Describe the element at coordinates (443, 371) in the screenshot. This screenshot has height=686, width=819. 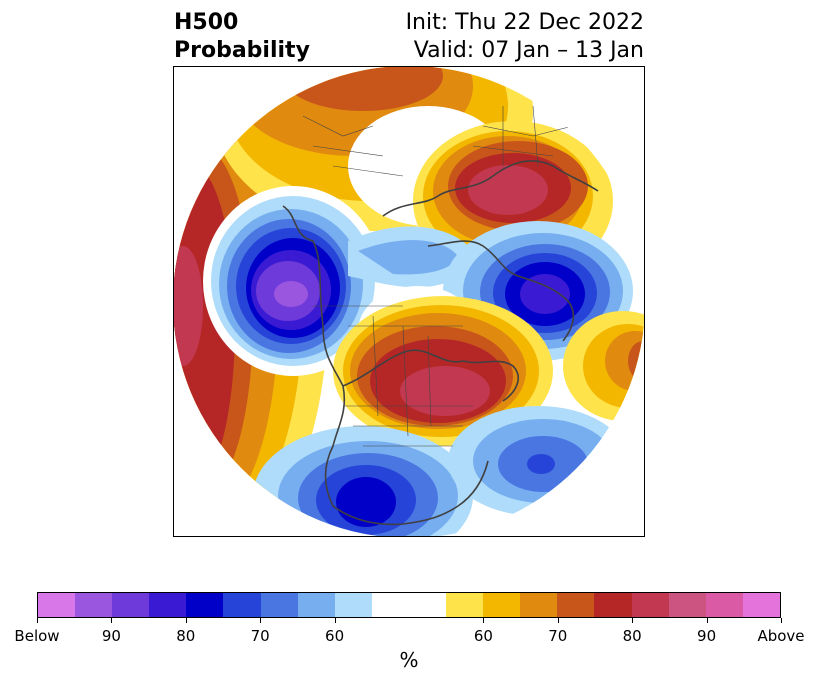
I see `anomaly-arctic-canada-high` at that location.